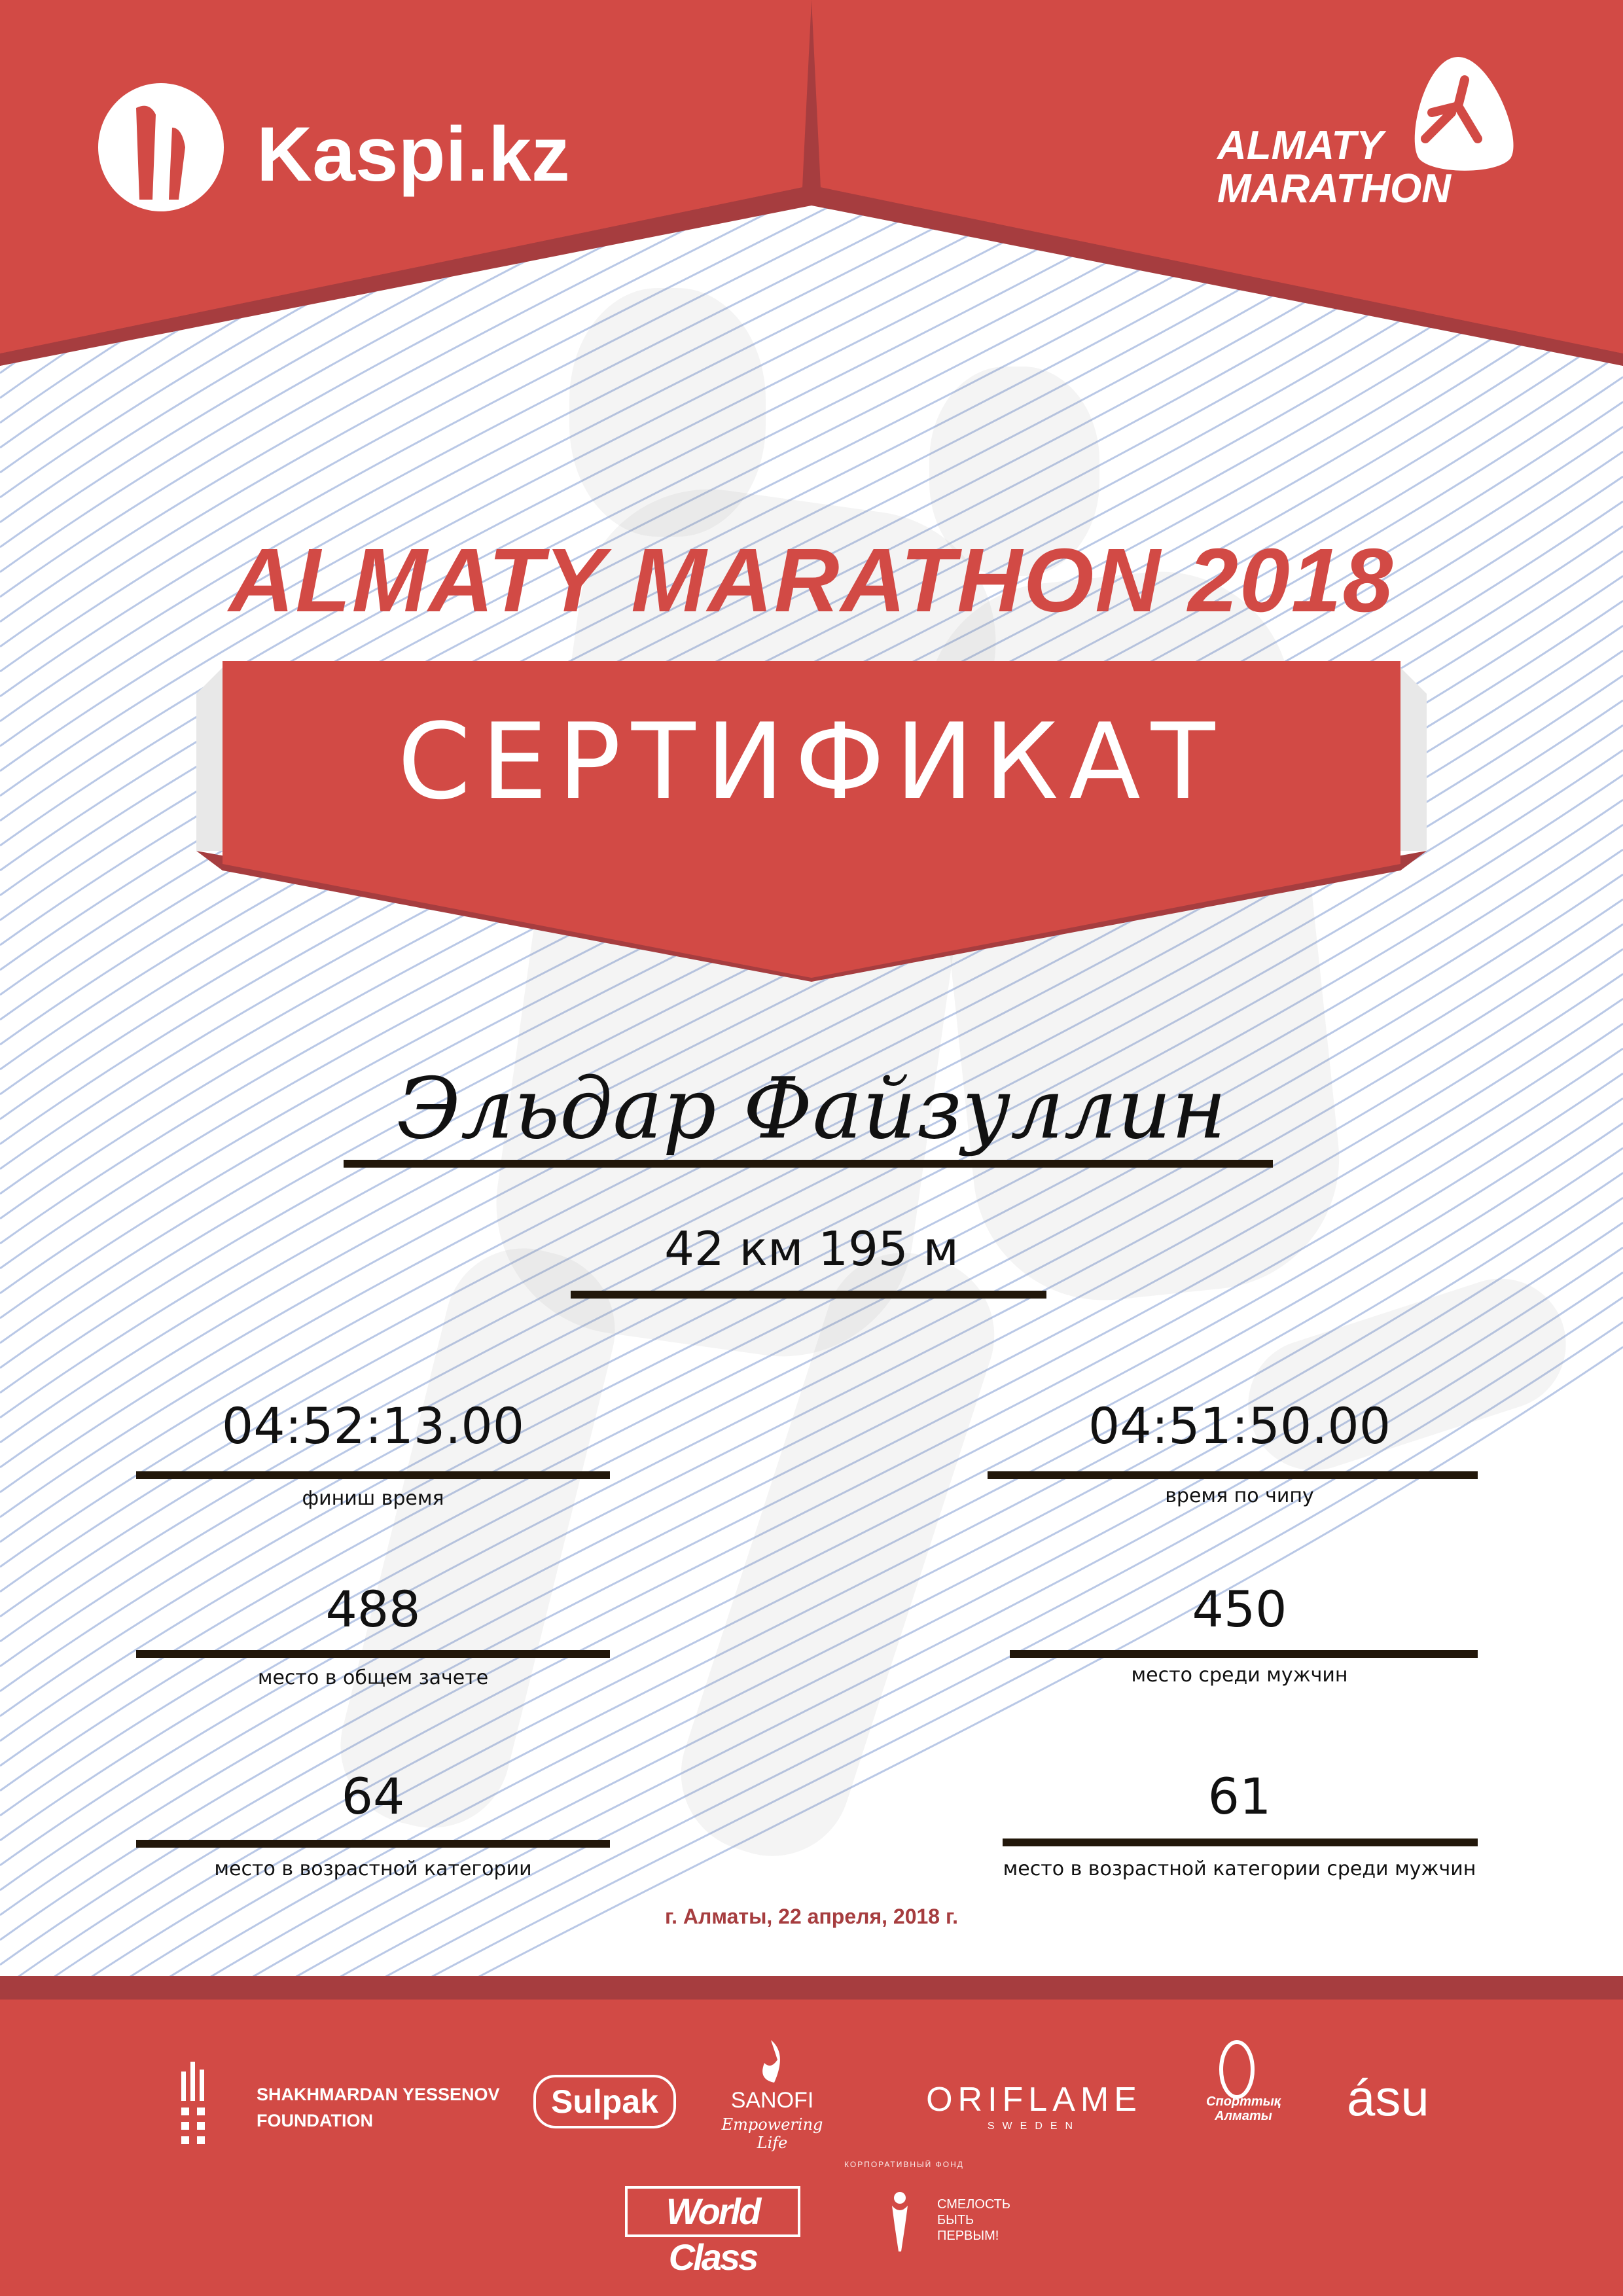  I want to click on age-place-value: 64, so click(373, 1796).